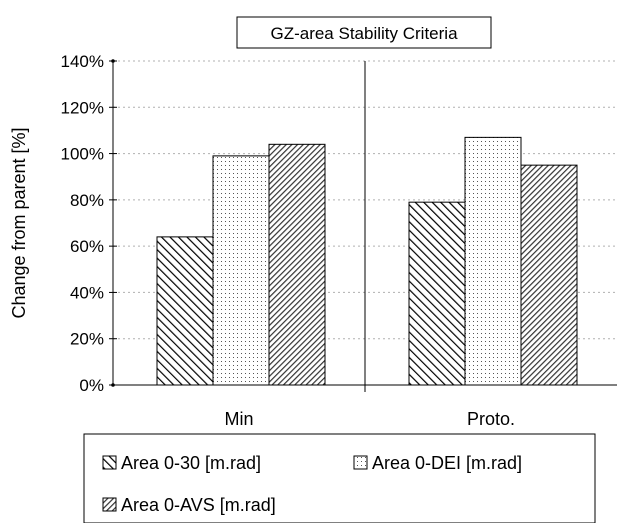  What do you see at coordinates (91, 385) in the screenshot?
I see `y-tick-label-0: 0%` at bounding box center [91, 385].